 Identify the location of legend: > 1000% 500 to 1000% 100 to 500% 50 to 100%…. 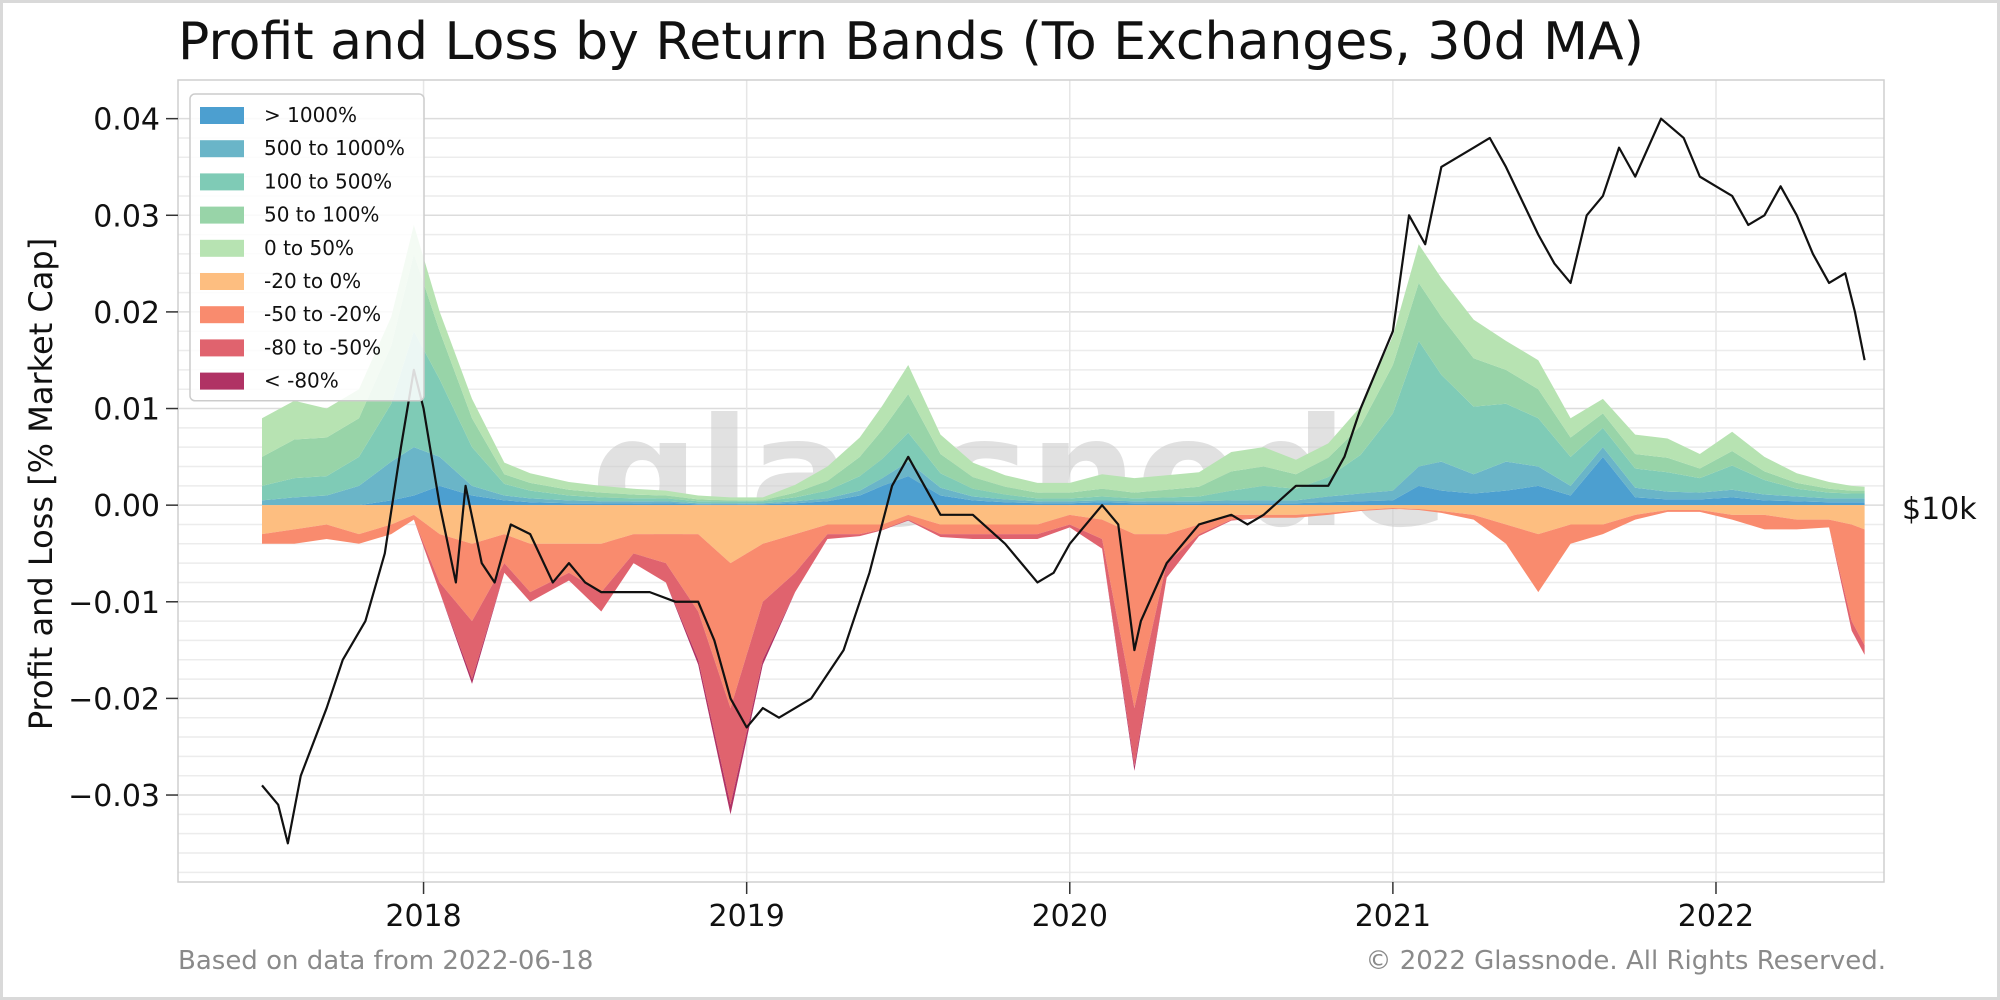
(307, 247).